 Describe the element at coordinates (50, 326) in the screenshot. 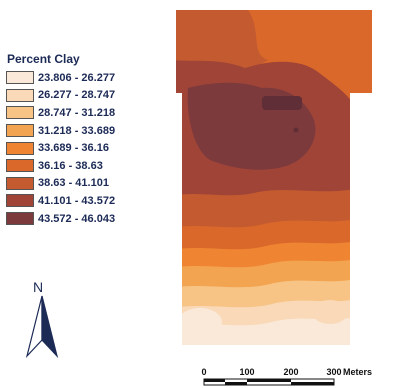

I see `north-arrow-right` at that location.